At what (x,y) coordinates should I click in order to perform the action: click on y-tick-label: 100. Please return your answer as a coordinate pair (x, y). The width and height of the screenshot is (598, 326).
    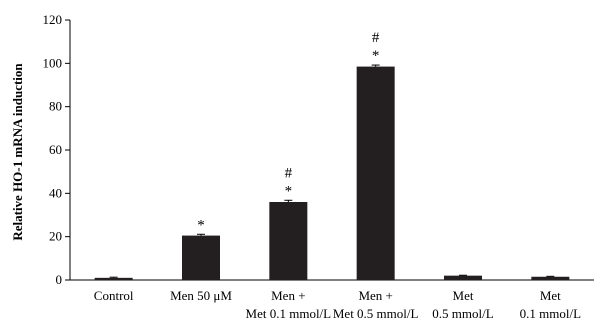
    Looking at the image, I should click on (53, 62).